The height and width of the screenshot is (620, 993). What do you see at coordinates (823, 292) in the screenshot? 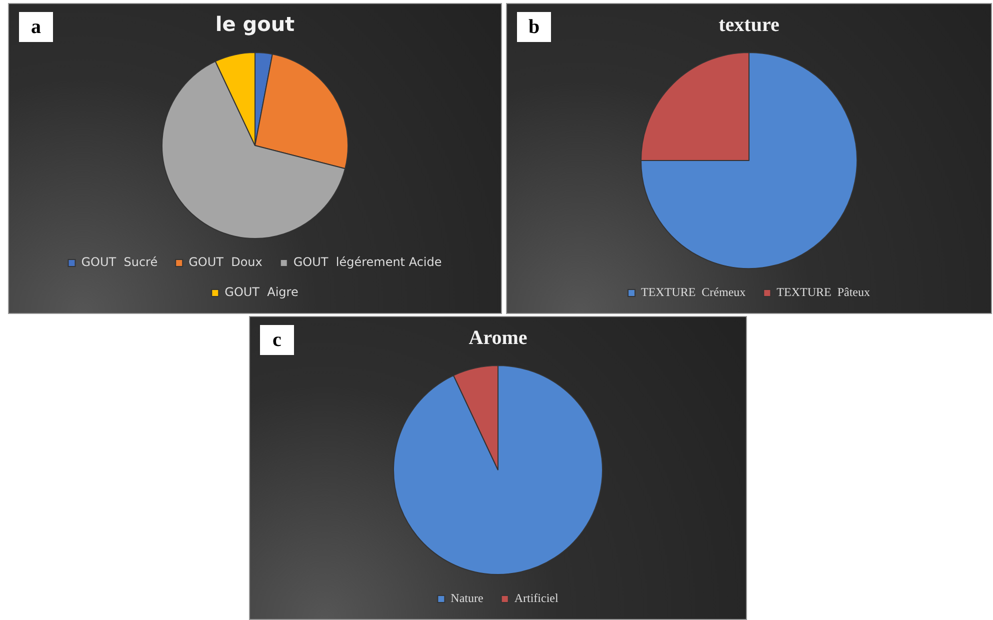
I see `legend-label: TEXTURE Pâteux` at bounding box center [823, 292].